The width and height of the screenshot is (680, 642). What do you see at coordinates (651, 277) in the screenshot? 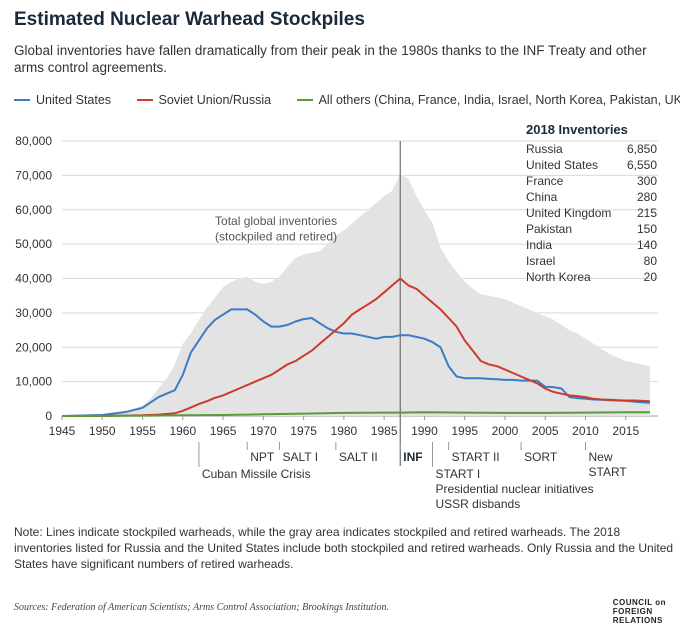
I see `inventory-value: 20` at bounding box center [651, 277].